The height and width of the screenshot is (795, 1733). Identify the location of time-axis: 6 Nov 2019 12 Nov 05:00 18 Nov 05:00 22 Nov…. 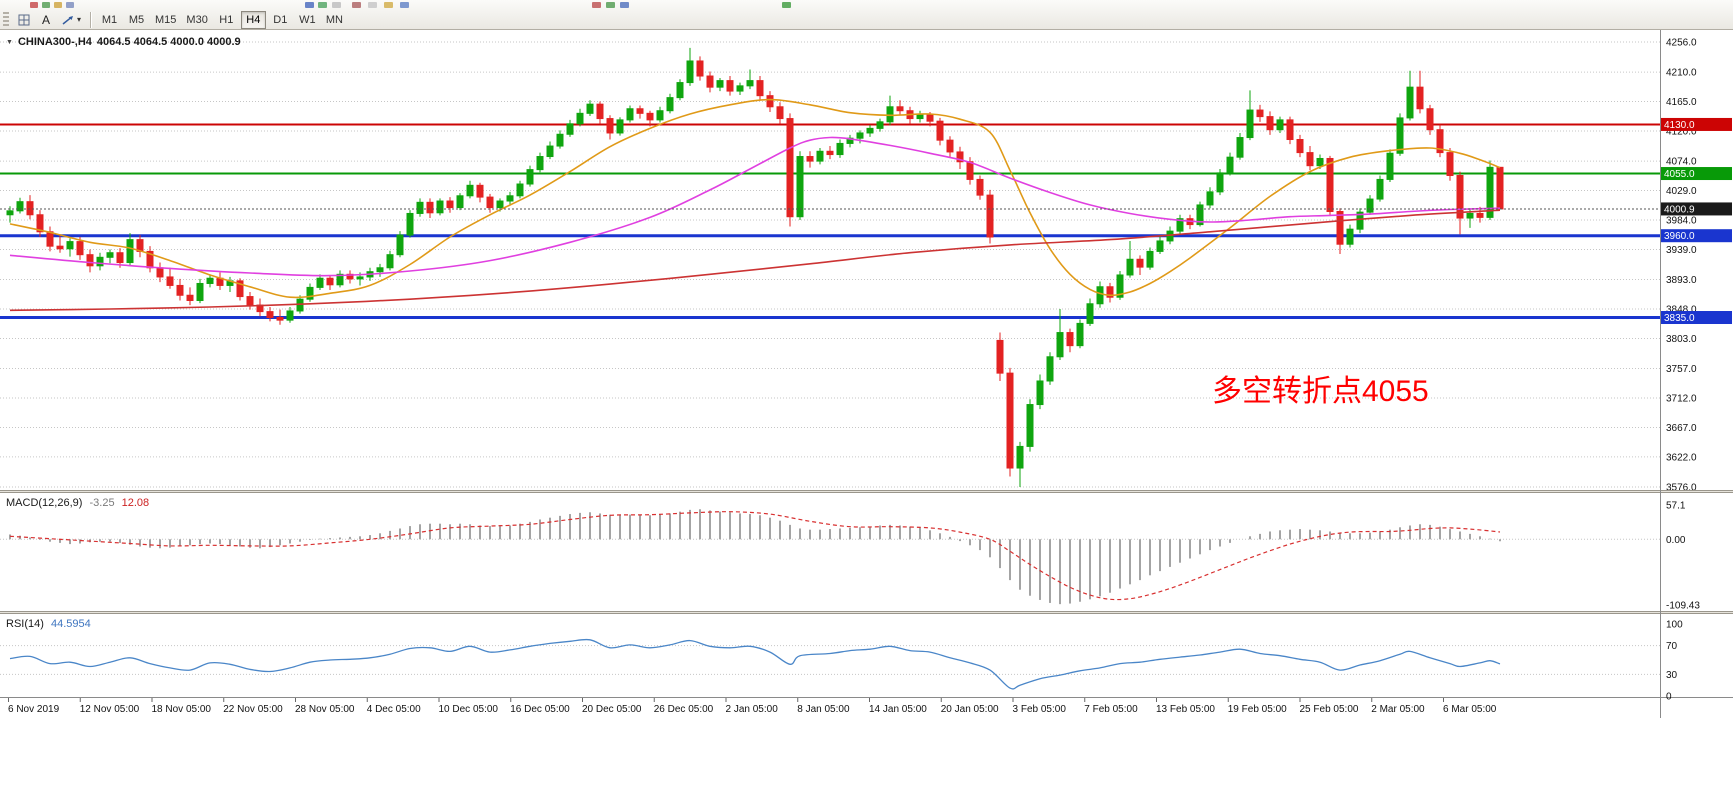
(752, 706).